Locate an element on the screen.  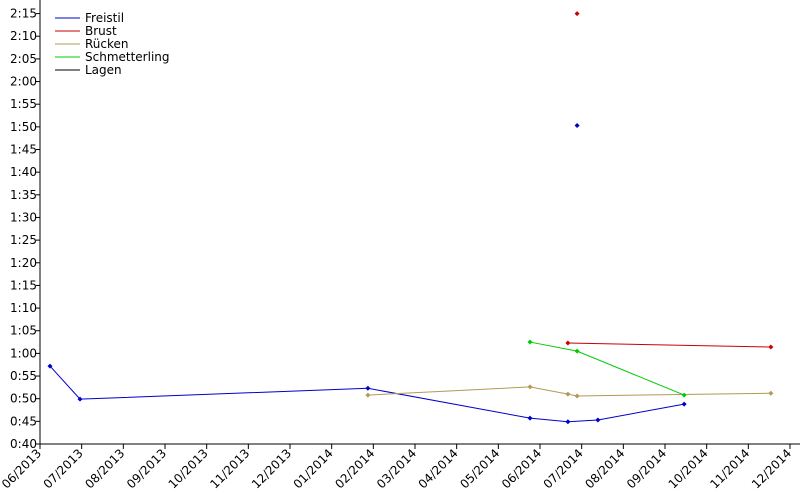
x-tick-label: 12/2013 is located at coordinates (271, 468).